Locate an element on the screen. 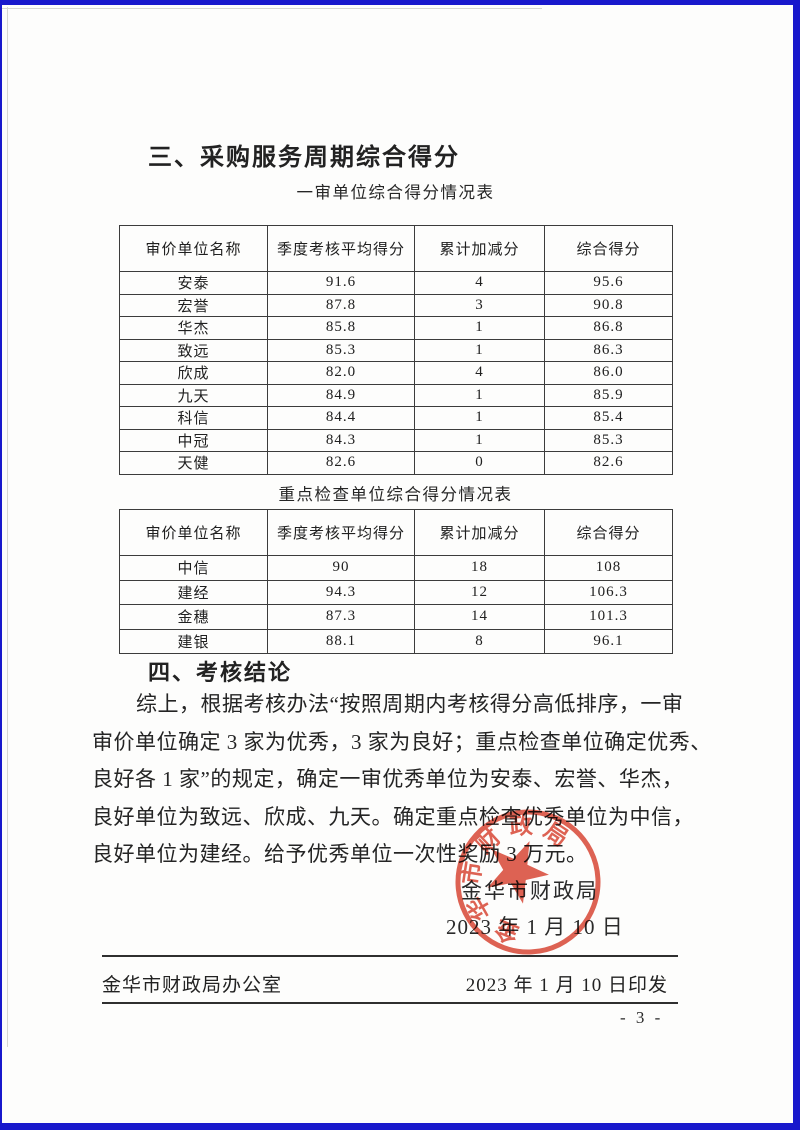 Image resolution: width=800 pixels, height=1130 pixels. footer-print-date: 2023 年 1 月 10 日印发 is located at coordinates (566, 985).